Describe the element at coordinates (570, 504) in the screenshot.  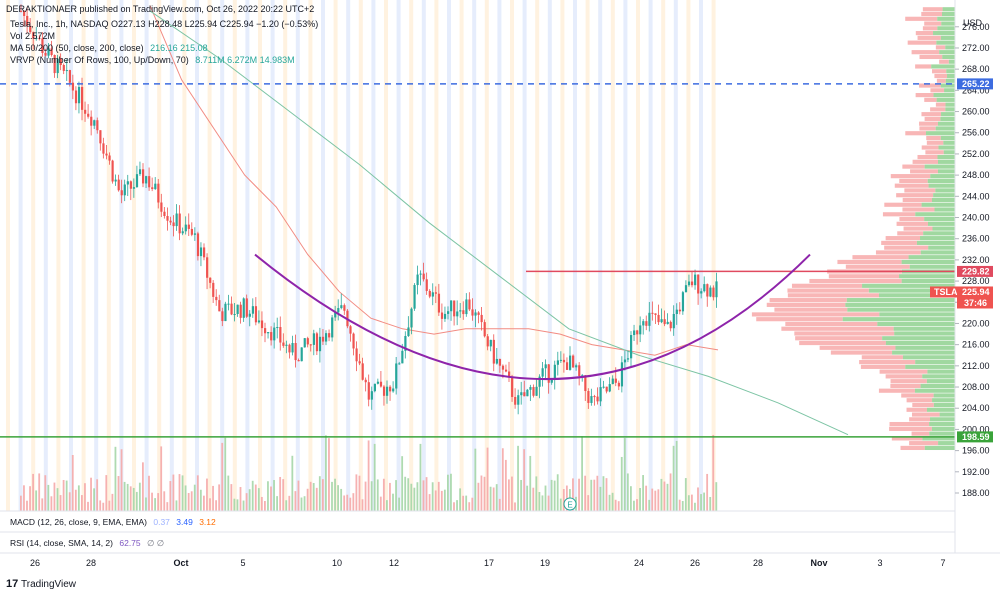
I see `earnings-marker: E` at that location.